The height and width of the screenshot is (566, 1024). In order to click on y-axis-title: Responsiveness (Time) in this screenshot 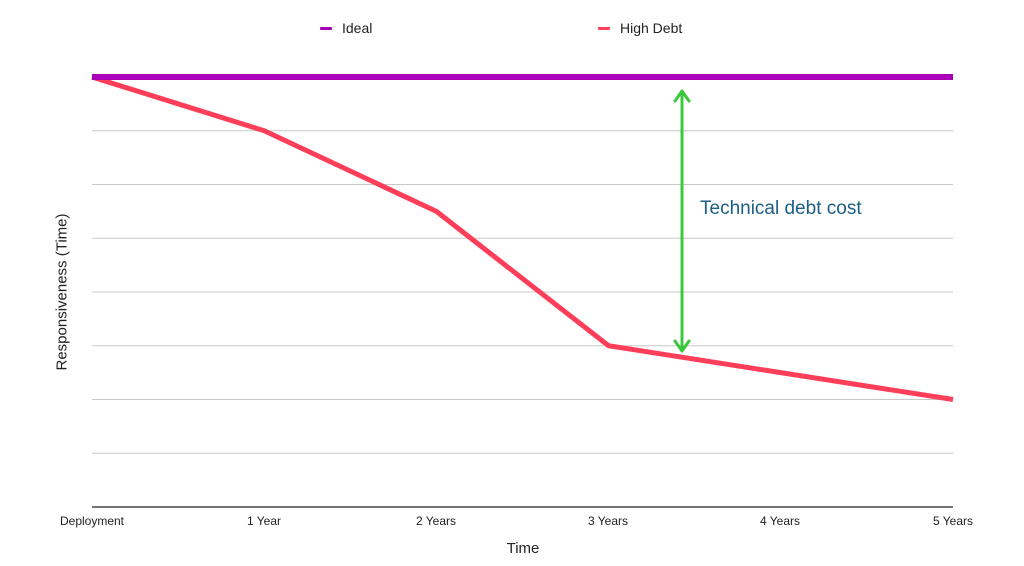, I will do `click(62, 292)`.